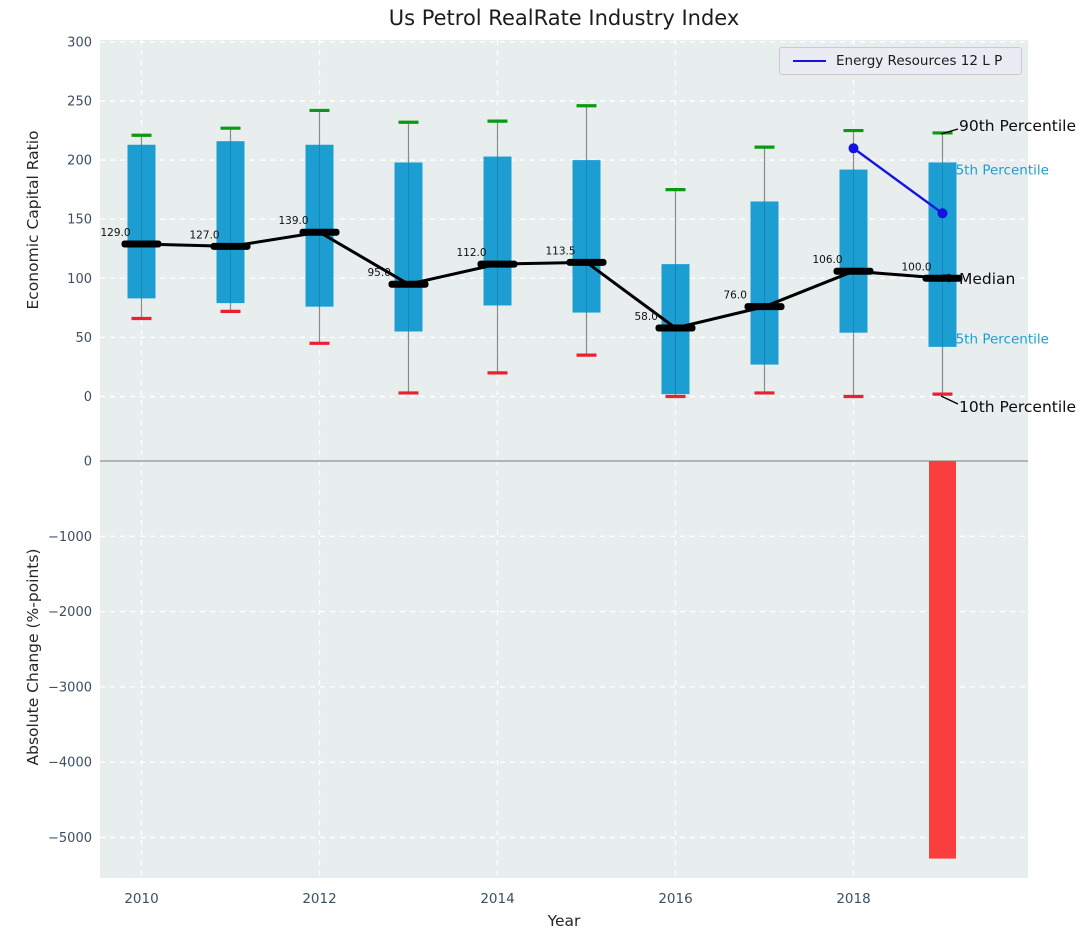 The height and width of the screenshot is (942, 1085). I want to click on x-axis-label: Year, so click(564, 921).